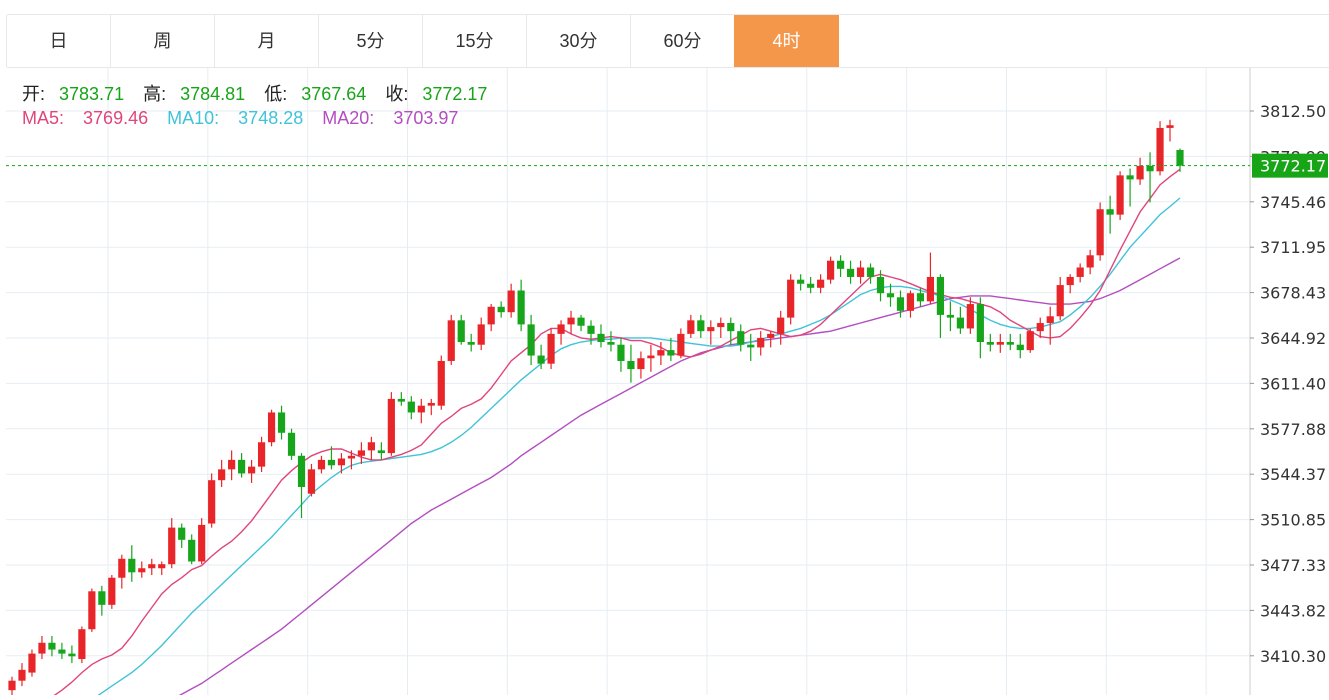 This screenshot has width=1329, height=700. I want to click on tab-day: 日, so click(58, 41).